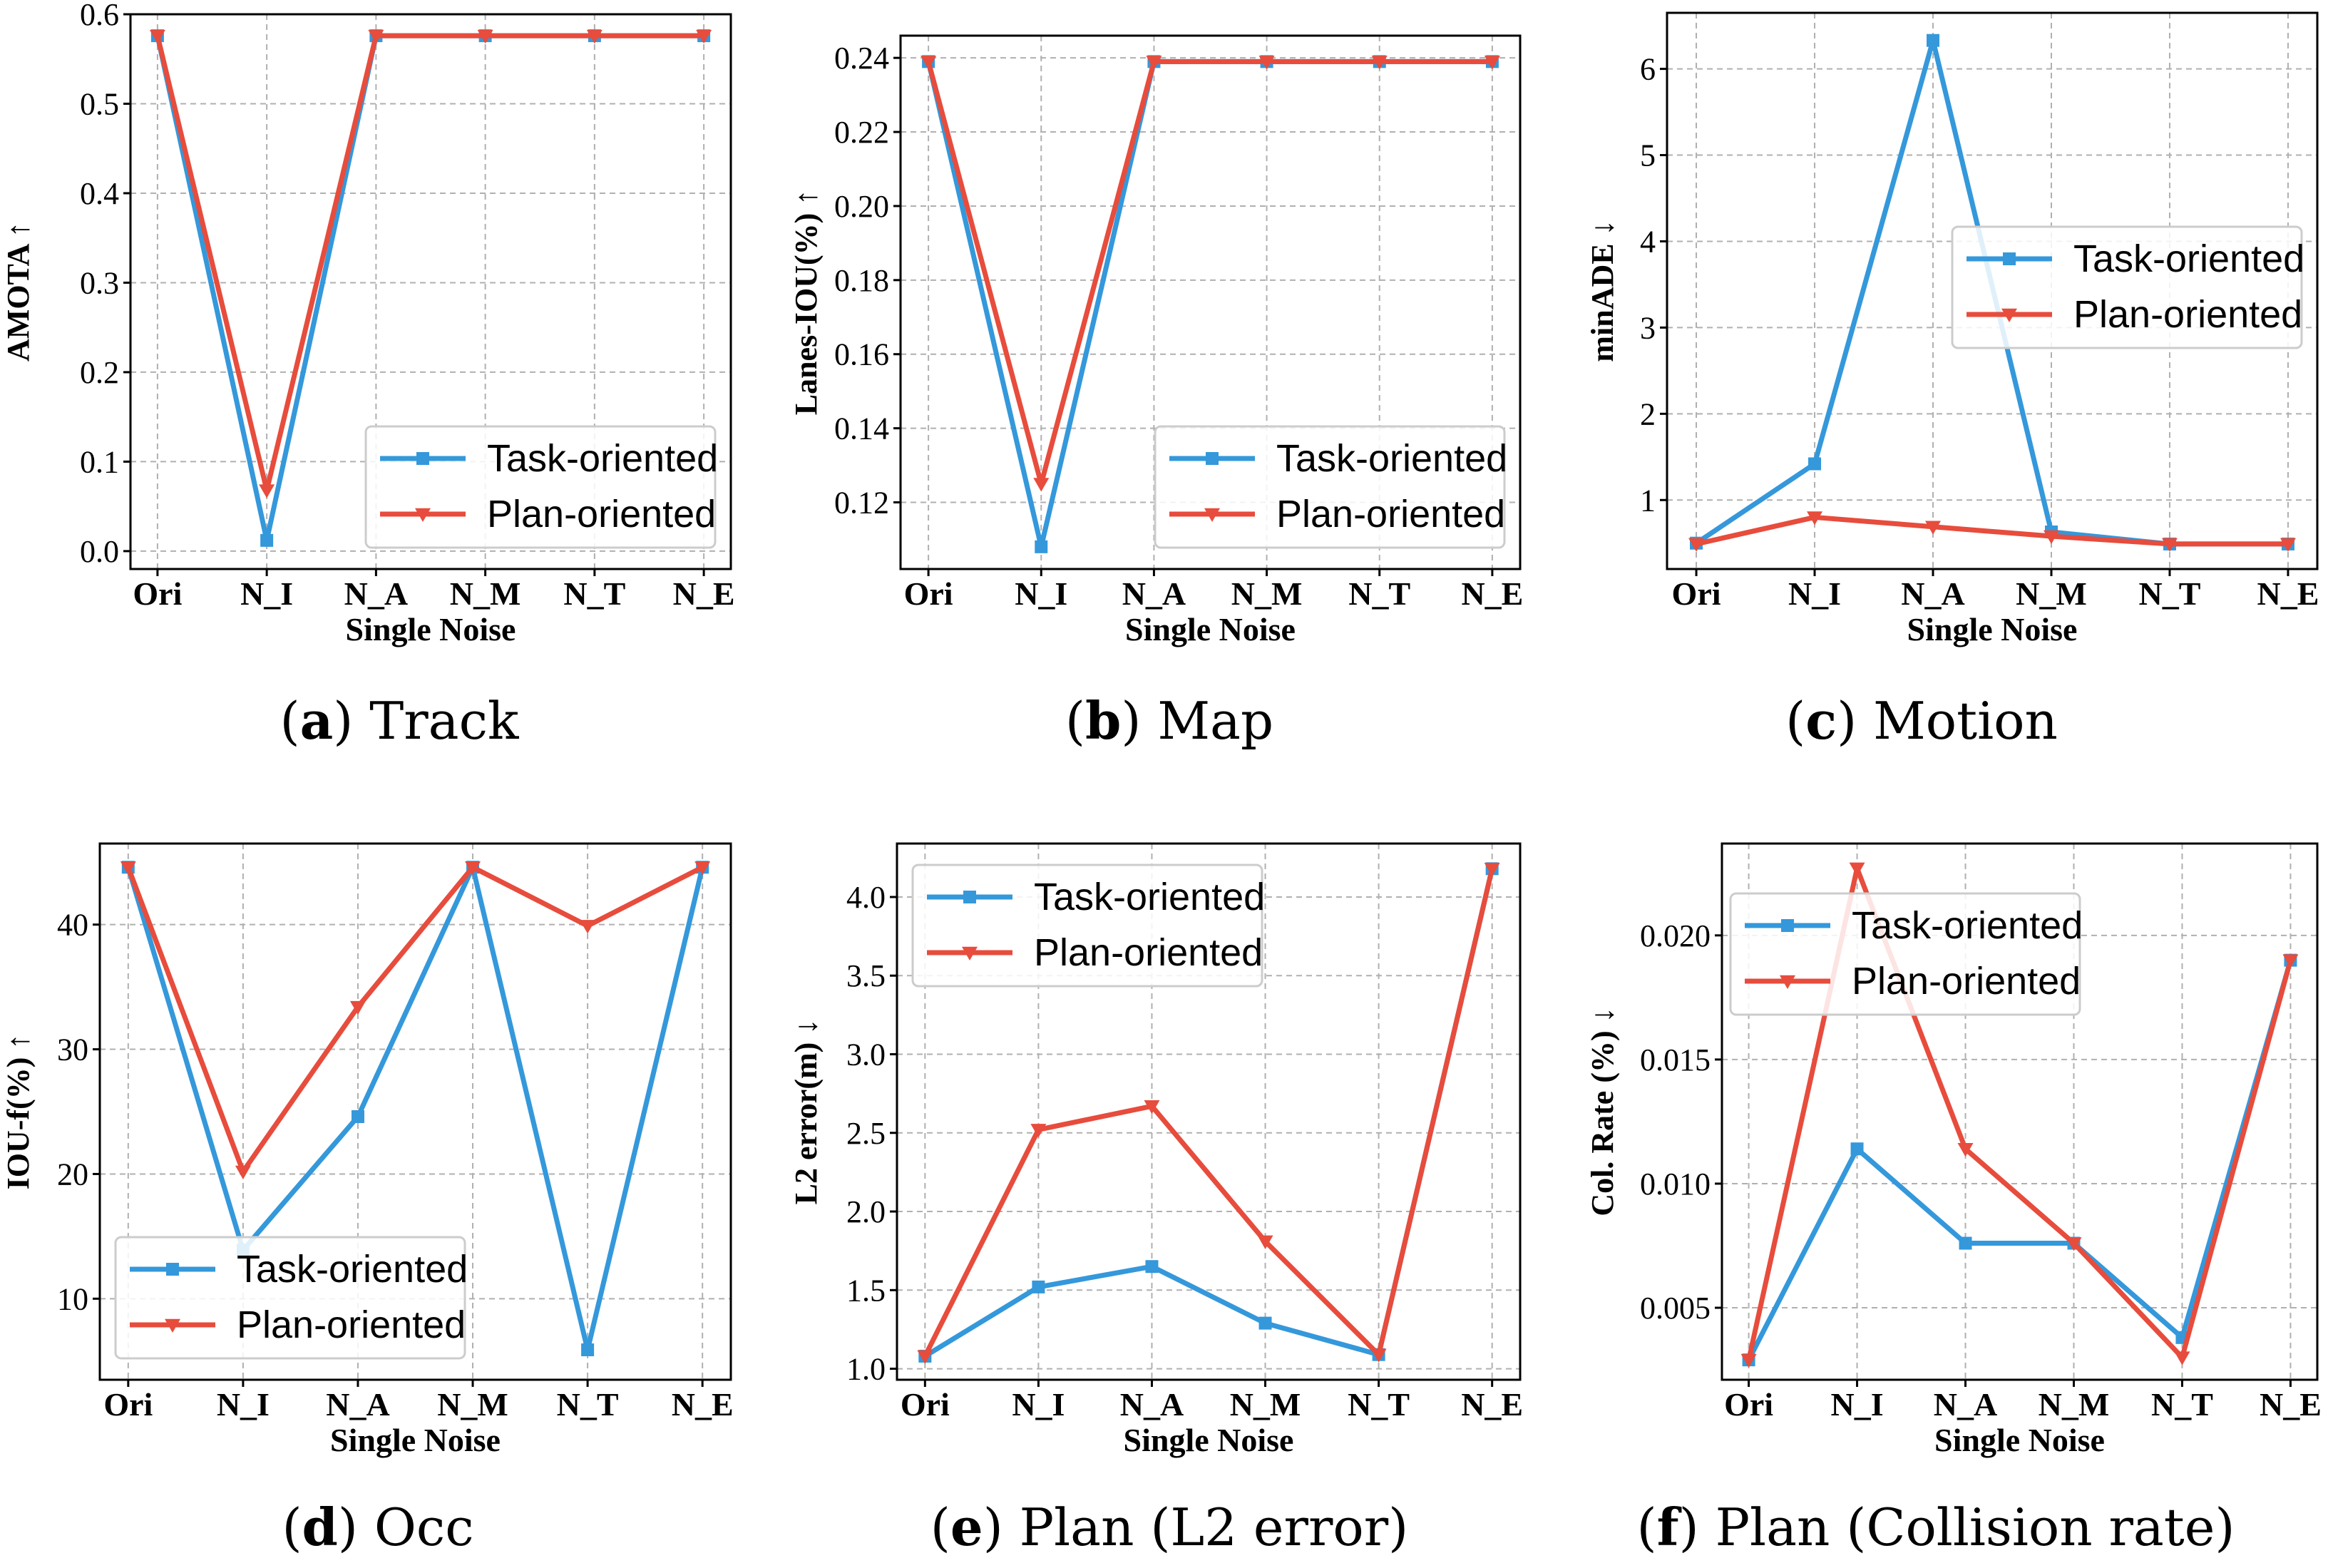 The width and height of the screenshot is (2328, 1568). Describe the element at coordinates (99, 282) in the screenshot. I see `y-tick-label: 0.3` at that location.